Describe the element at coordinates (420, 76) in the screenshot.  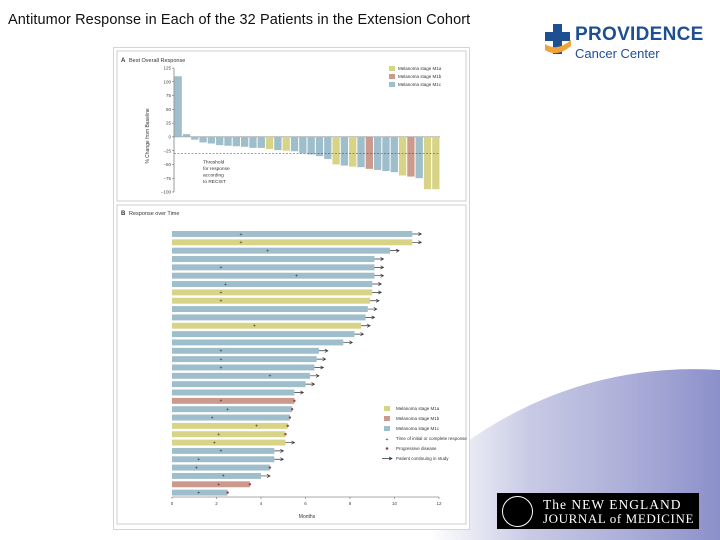
I see `panel-a-legend-label: Melanoma stage M1b` at that location.